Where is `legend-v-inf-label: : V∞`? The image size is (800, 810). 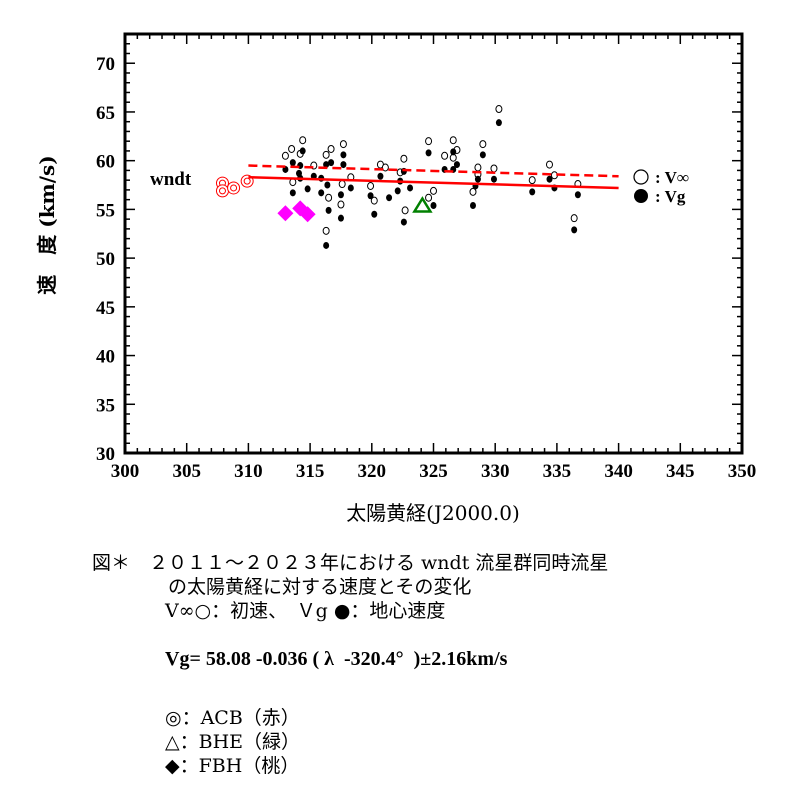 legend-v-inf-label: : V∞ is located at coordinates (672, 177).